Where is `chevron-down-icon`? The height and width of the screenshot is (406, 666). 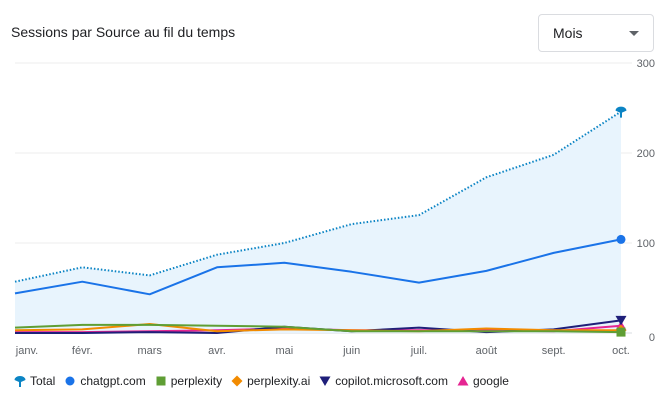
chevron-down-icon is located at coordinates (634, 33).